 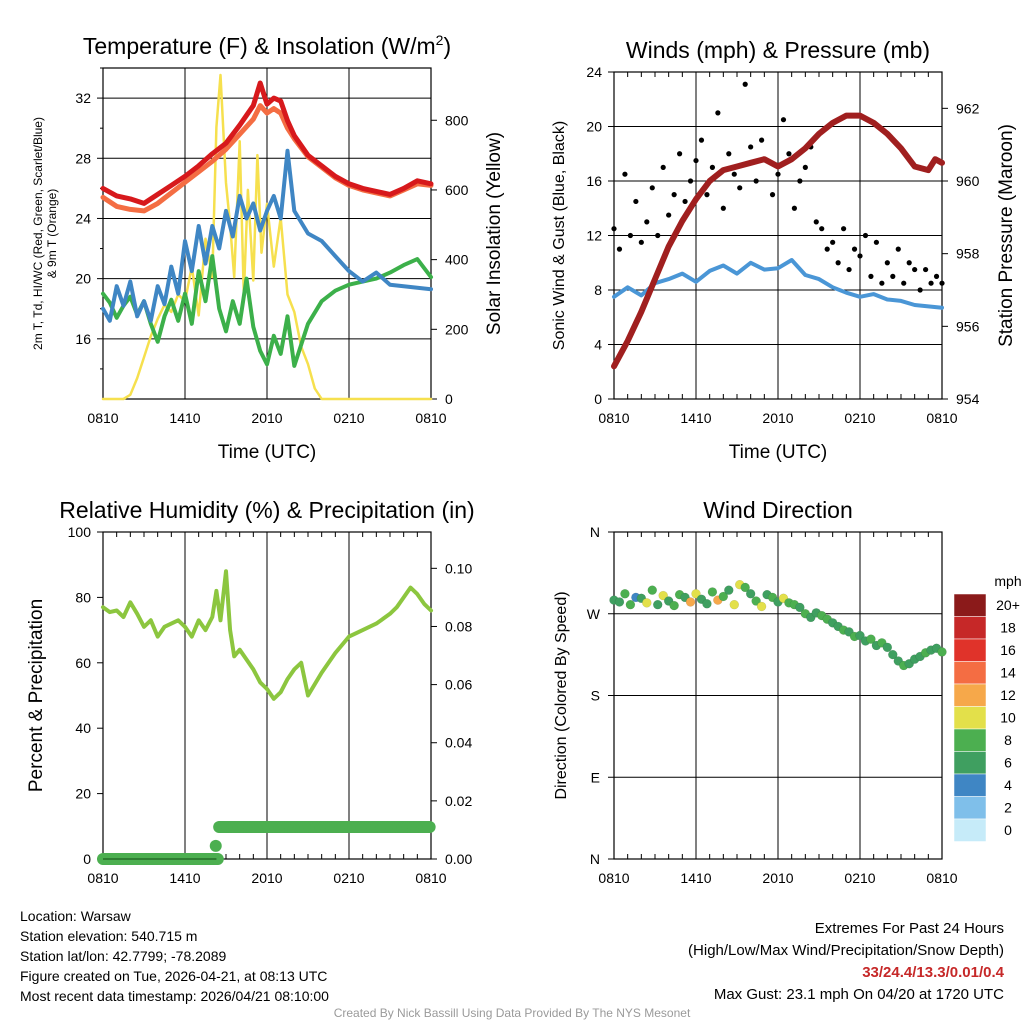 What do you see at coordinates (1008, 628) in the screenshot?
I see `colorbar-label: 18` at bounding box center [1008, 628].